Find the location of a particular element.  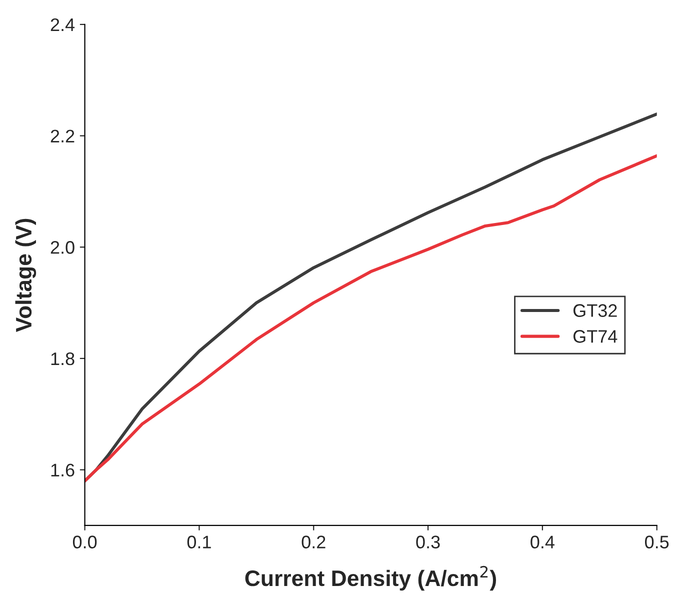

x-tick-label: 0.2 is located at coordinates (314, 542).